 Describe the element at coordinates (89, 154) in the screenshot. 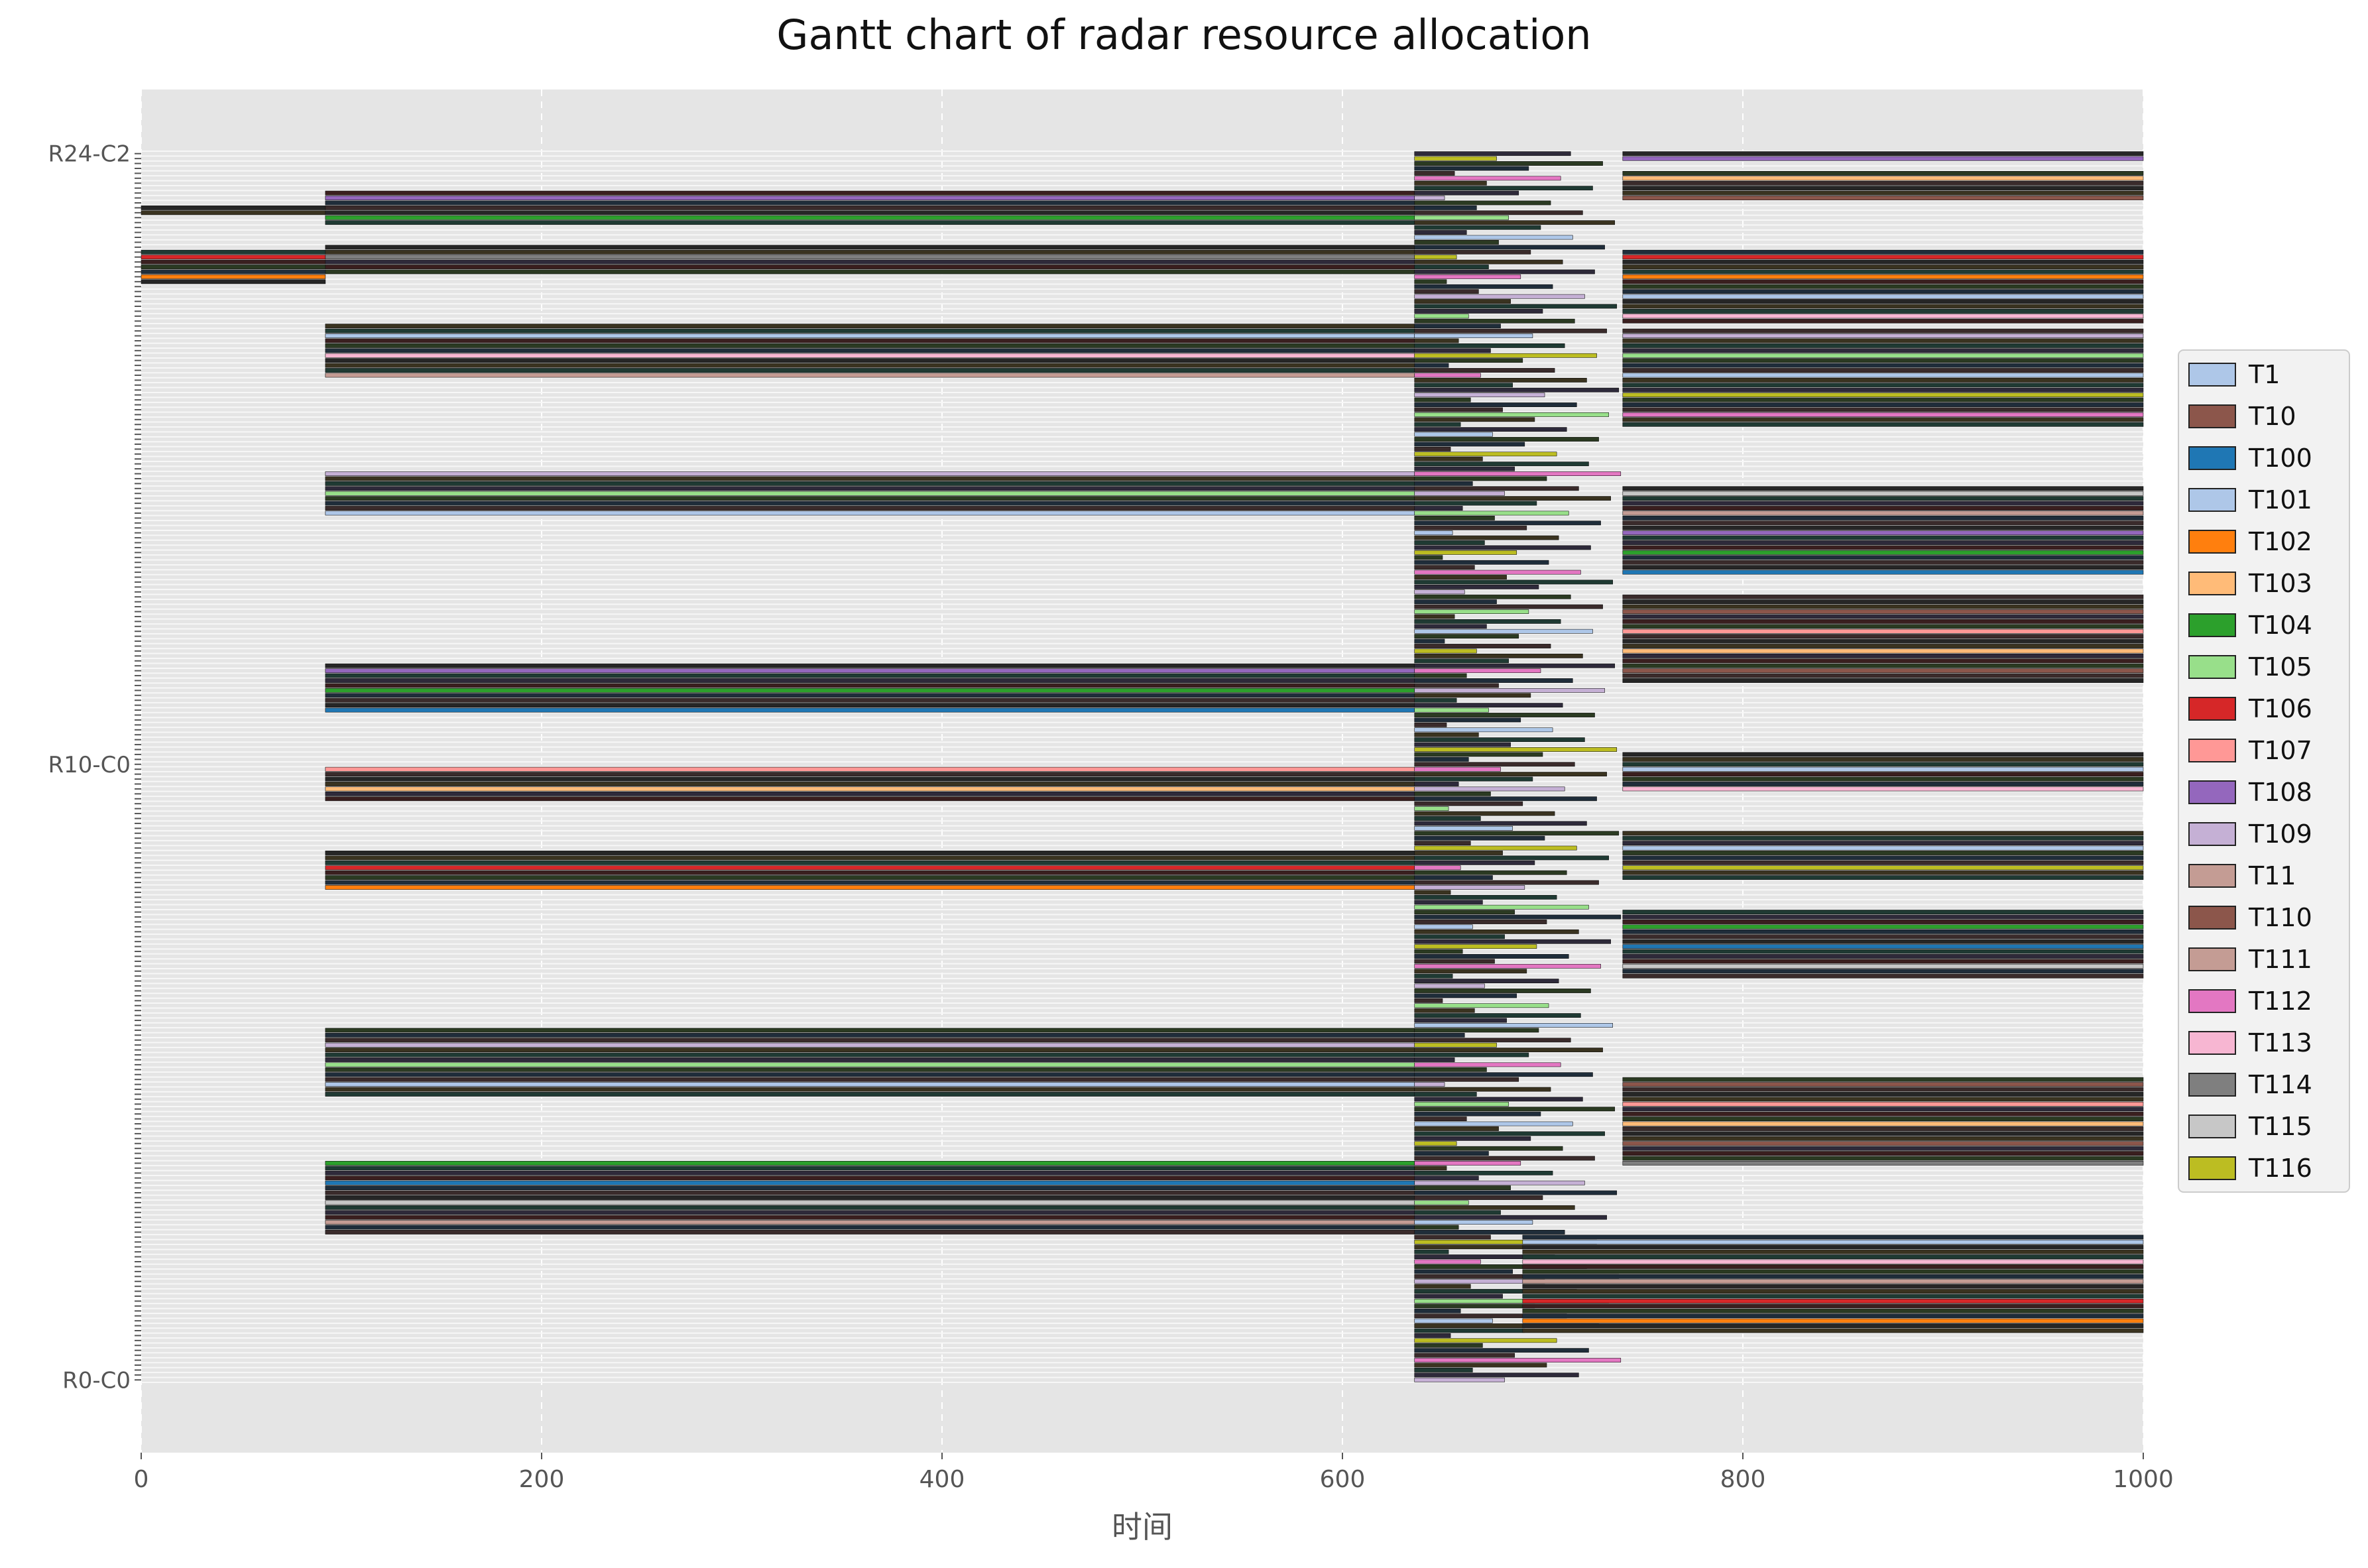

I see `y-tick-label: R24-C2` at that location.